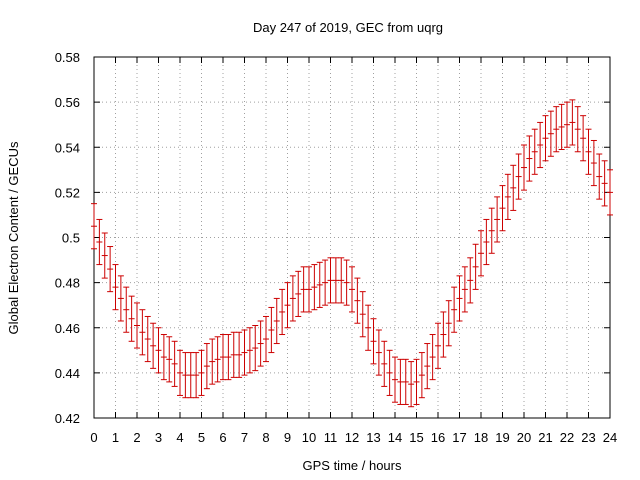 The height and width of the screenshot is (480, 640). Describe the element at coordinates (67, 57) in the screenshot. I see `y-tick-label: 0.58` at that location.